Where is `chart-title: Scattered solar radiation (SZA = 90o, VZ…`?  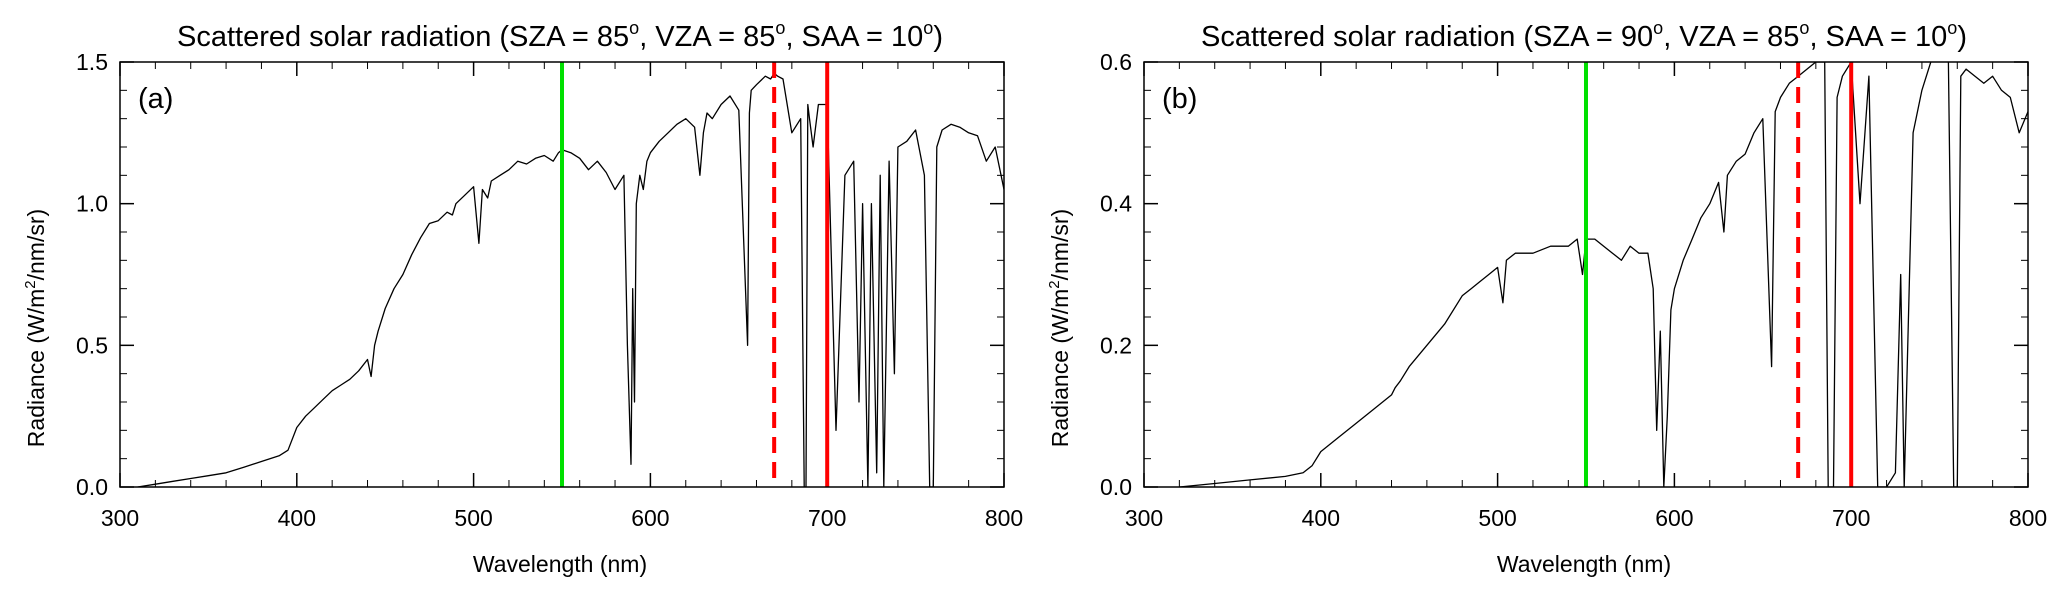
chart-title: Scattered solar radiation (SZA = 90o, VZ… is located at coordinates (1584, 35).